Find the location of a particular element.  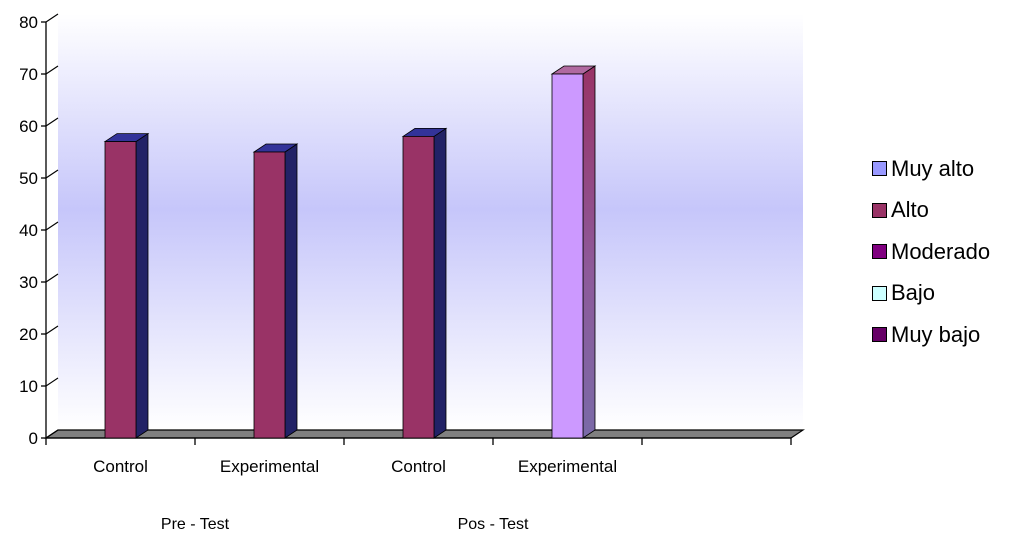

group-label: Pre - Test is located at coordinates (195, 524).